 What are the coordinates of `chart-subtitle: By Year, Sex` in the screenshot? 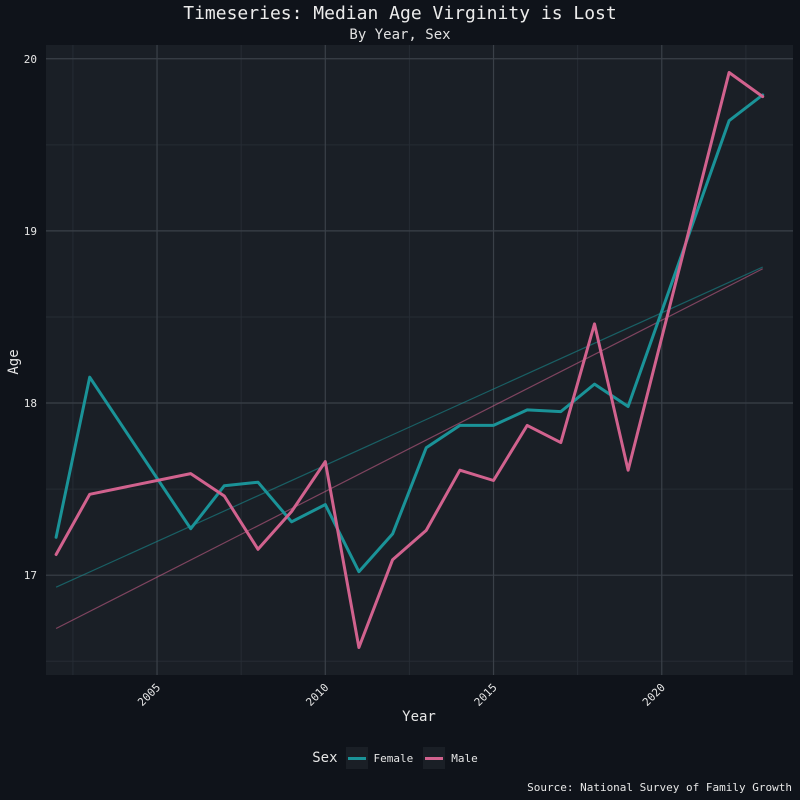 It's located at (400, 35).